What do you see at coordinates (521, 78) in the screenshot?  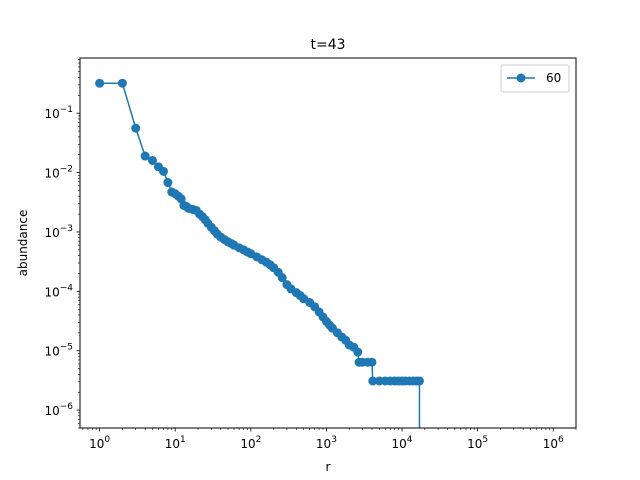 I see `legend-marker` at bounding box center [521, 78].